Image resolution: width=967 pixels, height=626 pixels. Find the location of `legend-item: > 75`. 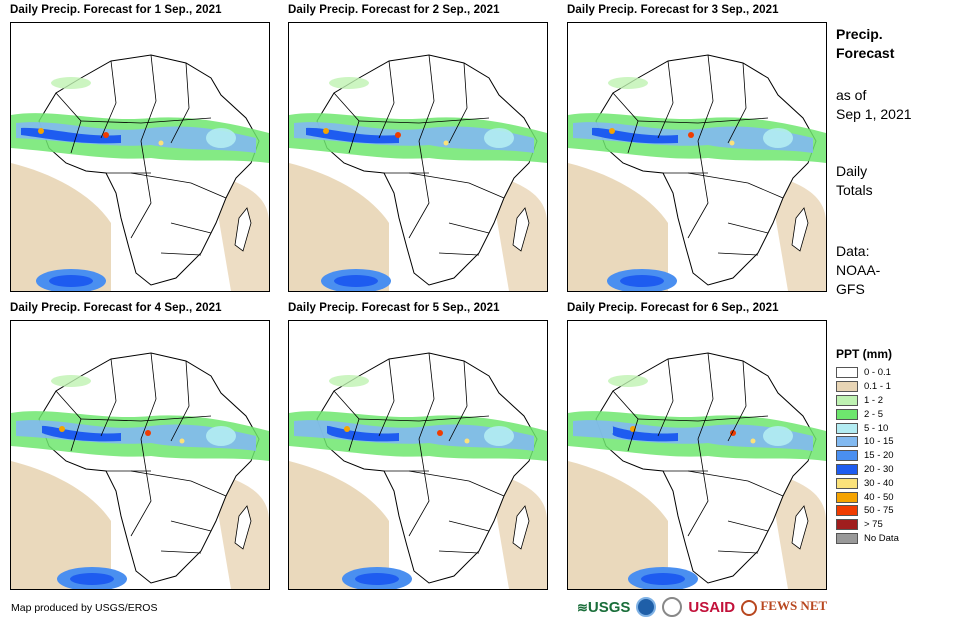

legend-item: > 75 is located at coordinates (896, 525).